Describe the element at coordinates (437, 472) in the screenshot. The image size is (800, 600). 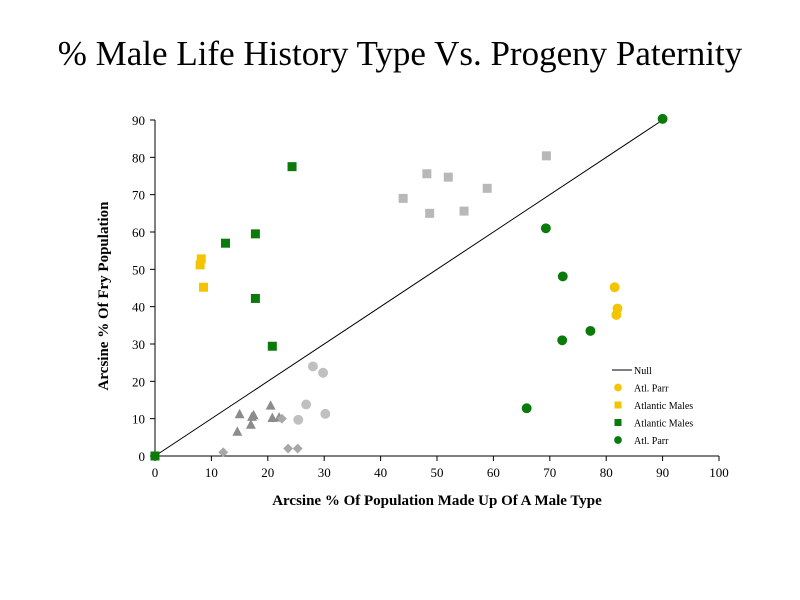
I see `x-tick-label: 50` at that location.